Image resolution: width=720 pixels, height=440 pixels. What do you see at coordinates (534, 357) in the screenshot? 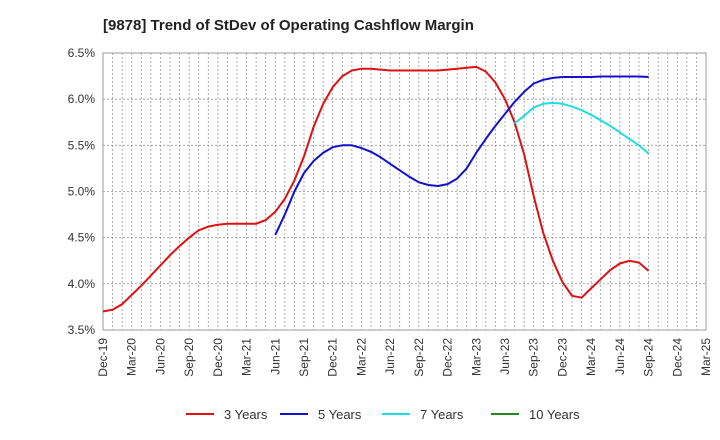
I see `x-tick-label: Sep-23` at bounding box center [534, 357].